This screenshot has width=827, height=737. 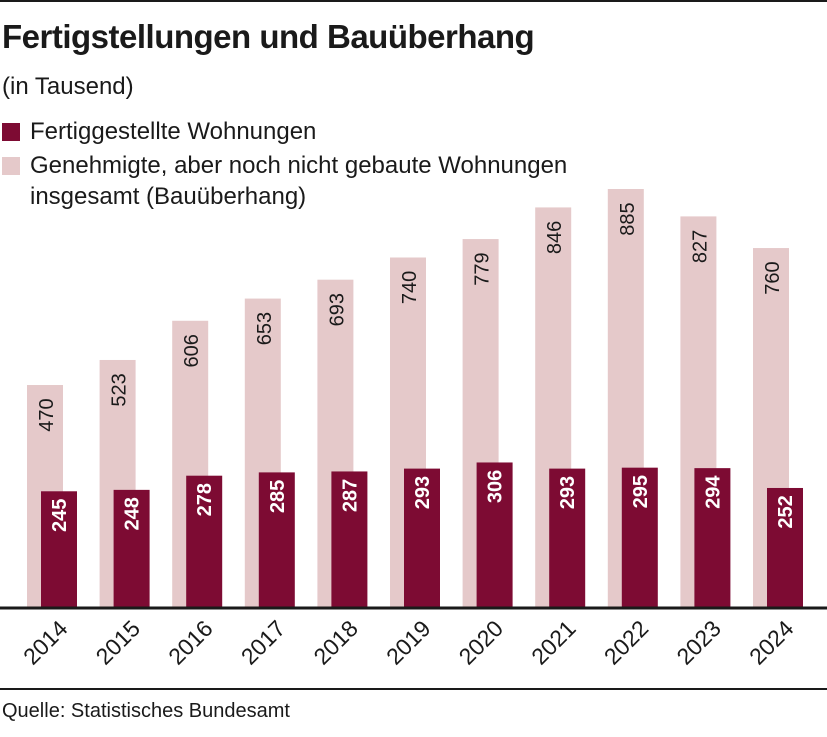 I want to click on x-tick-label-2016: 2016, so click(x=190, y=642).